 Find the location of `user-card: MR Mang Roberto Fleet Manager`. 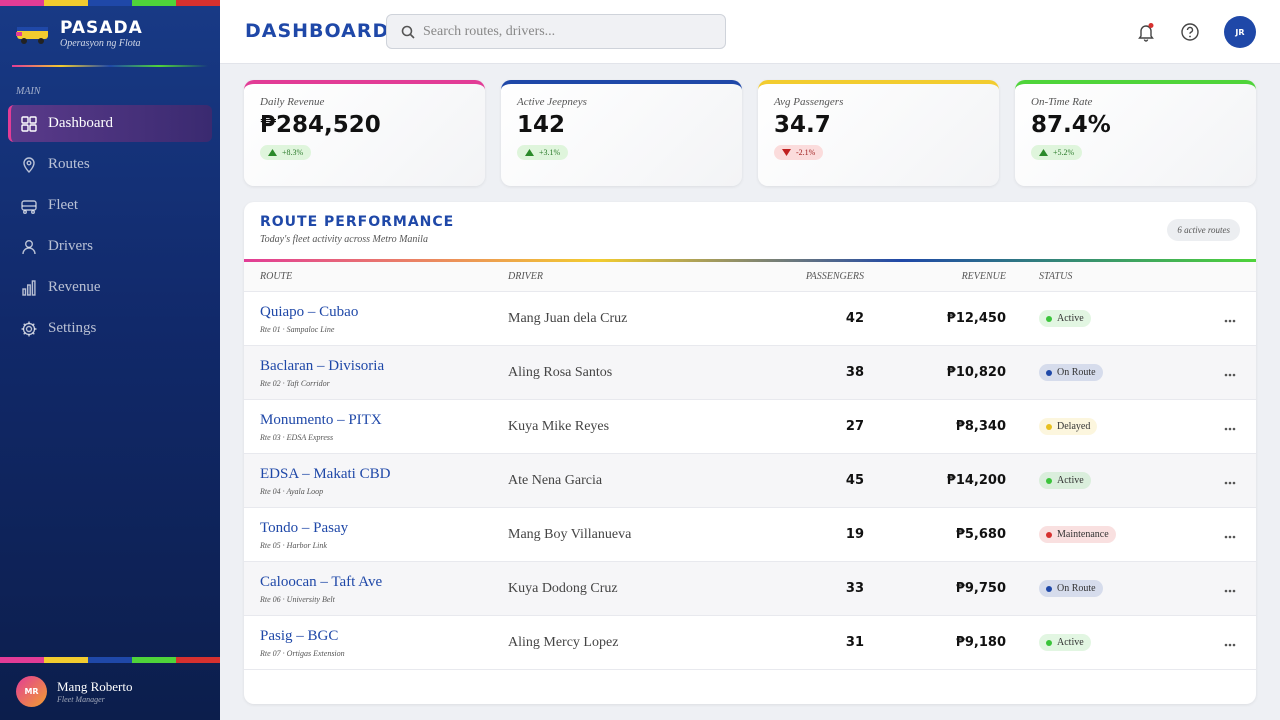

user-card: MR Mang Roberto Fleet Manager is located at coordinates (74, 691).